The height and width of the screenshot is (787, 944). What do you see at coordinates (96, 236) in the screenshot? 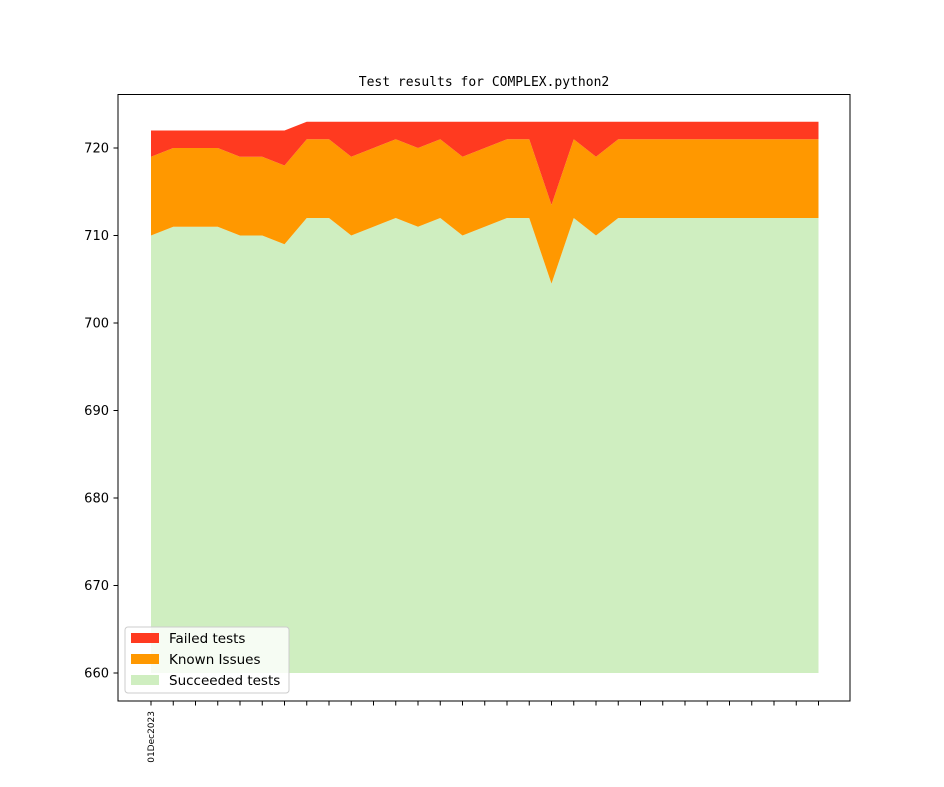
I see `y-tick-label: 710` at bounding box center [96, 236].